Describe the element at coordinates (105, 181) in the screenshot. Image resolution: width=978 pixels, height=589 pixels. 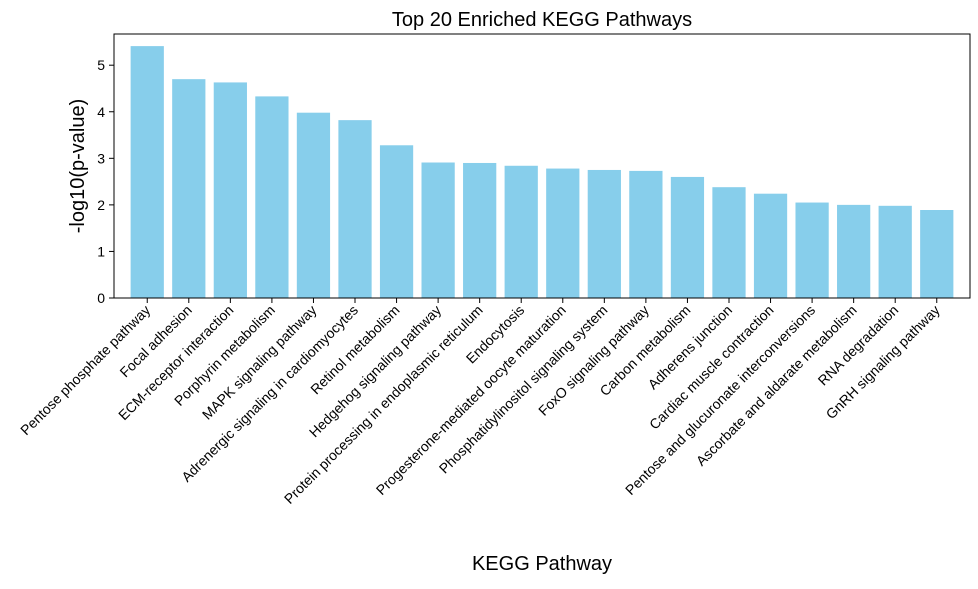
I see `y-axis: 0 1 2 3 4 5` at that location.